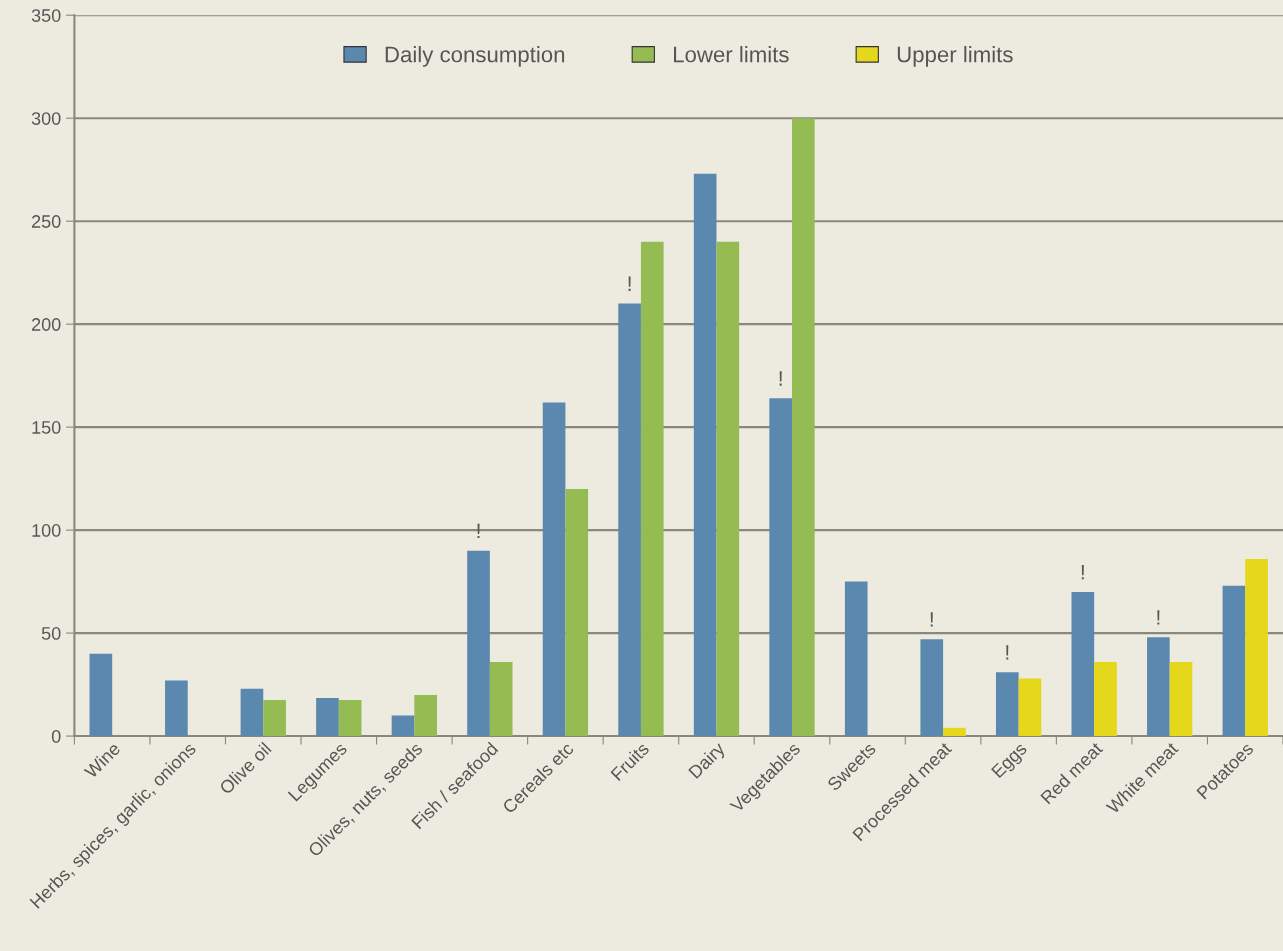 This screenshot has width=1283, height=951. I want to click on y-tick-label: 200, so click(46, 324).